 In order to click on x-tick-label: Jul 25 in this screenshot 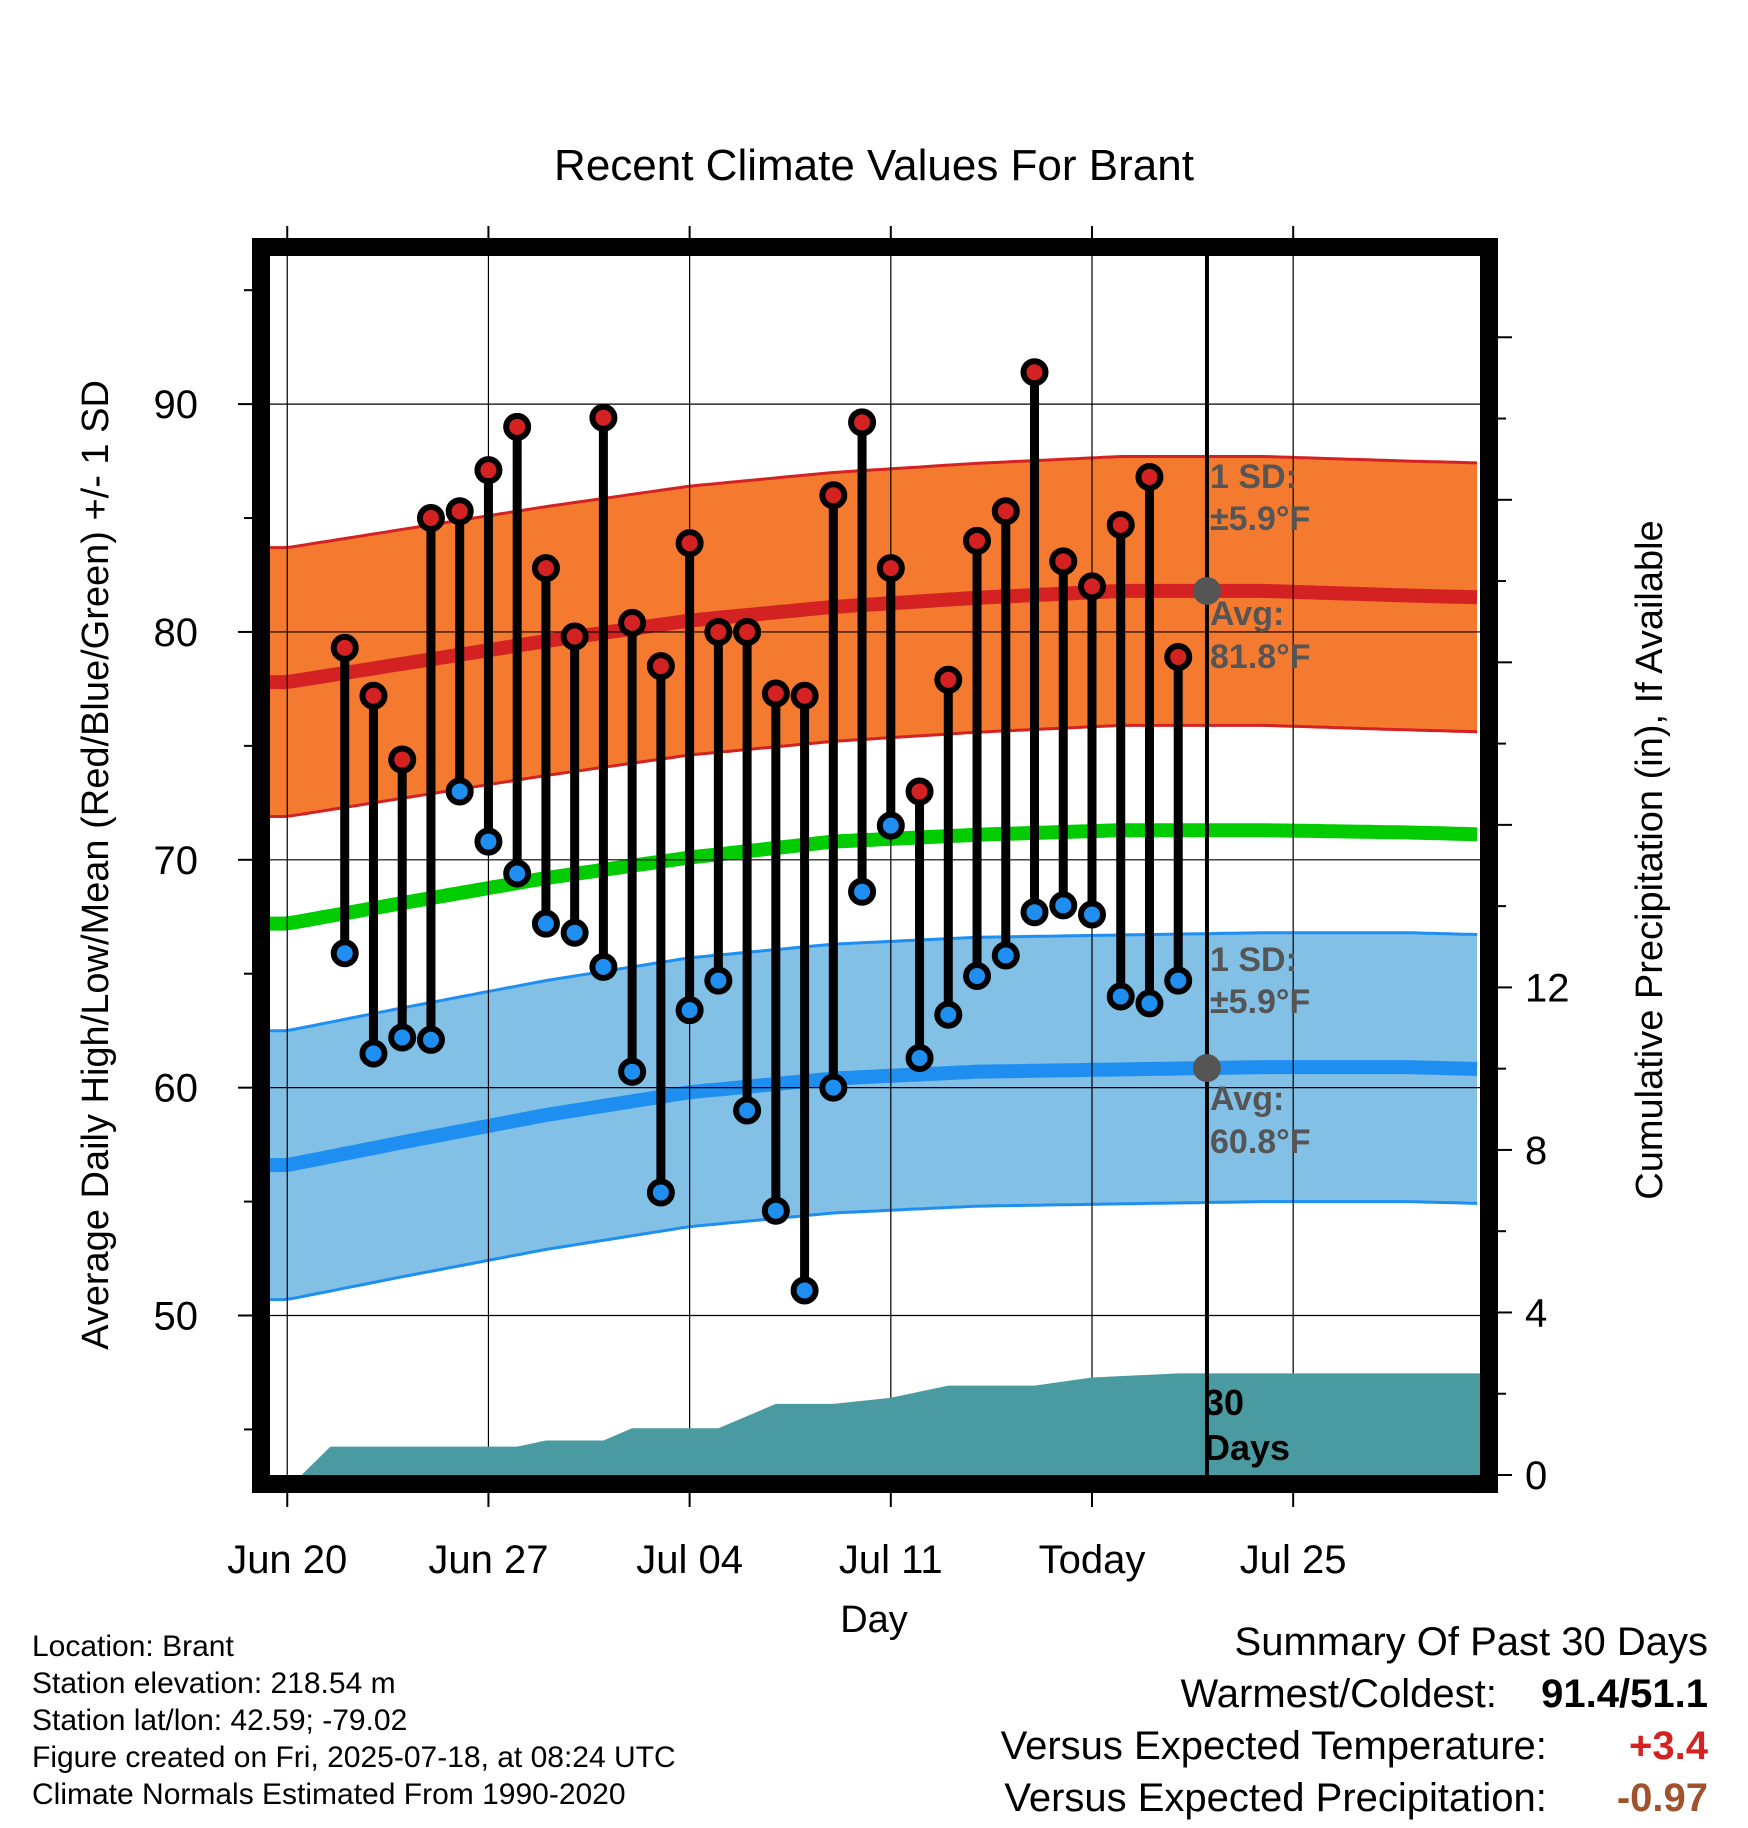, I will do `click(1293, 1560)`.